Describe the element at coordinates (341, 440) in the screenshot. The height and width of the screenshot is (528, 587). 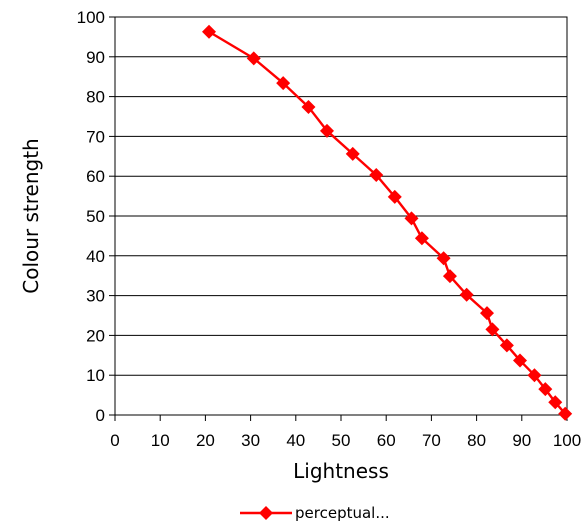
I see `x-tick-label: 50` at that location.